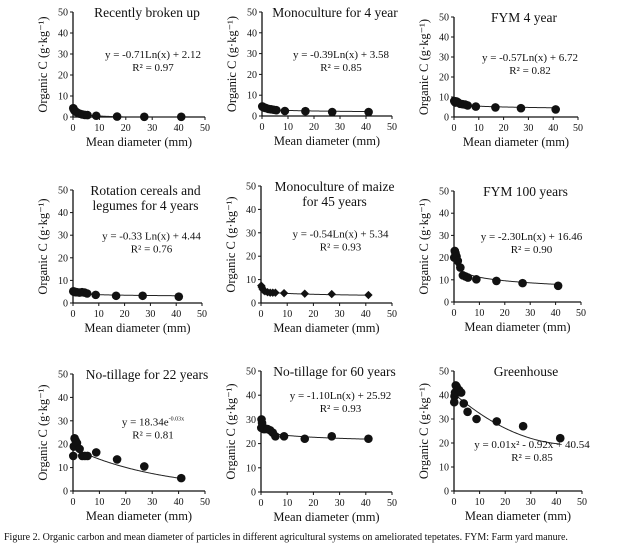 This screenshot has width=621, height=553. What do you see at coordinates (525, 191) in the screenshot?
I see `panel-title: FYM 100 years` at bounding box center [525, 191].